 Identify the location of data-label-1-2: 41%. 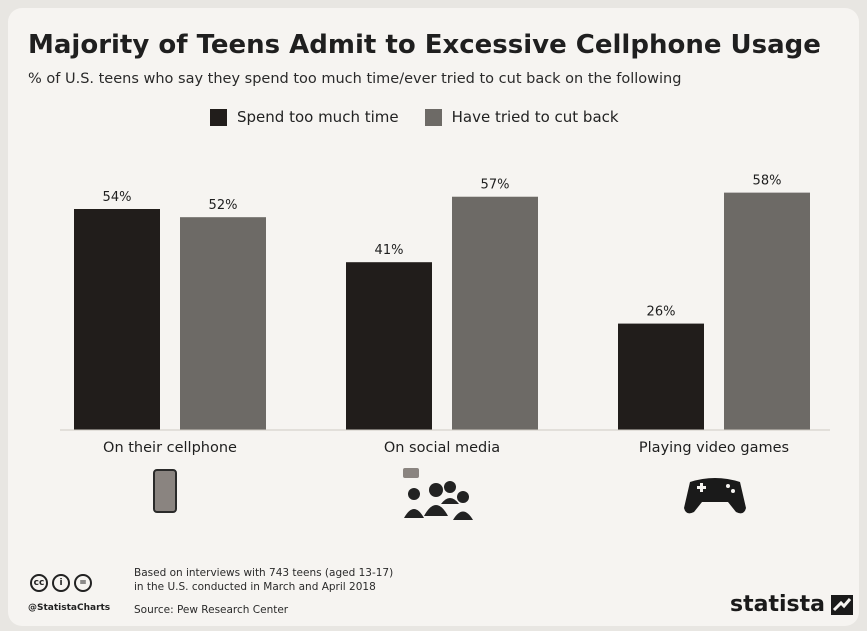
(389, 250).